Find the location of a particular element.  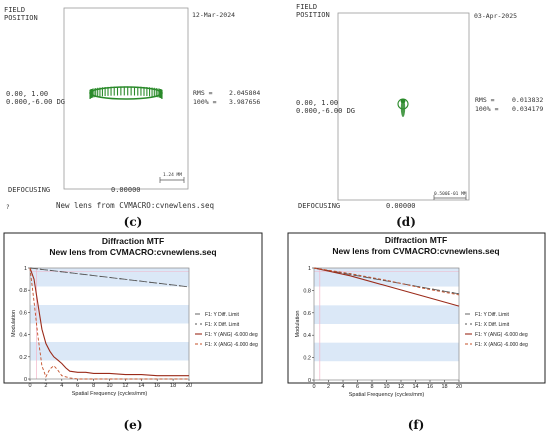

spot-cluster-c is located at coordinates (126, 93).